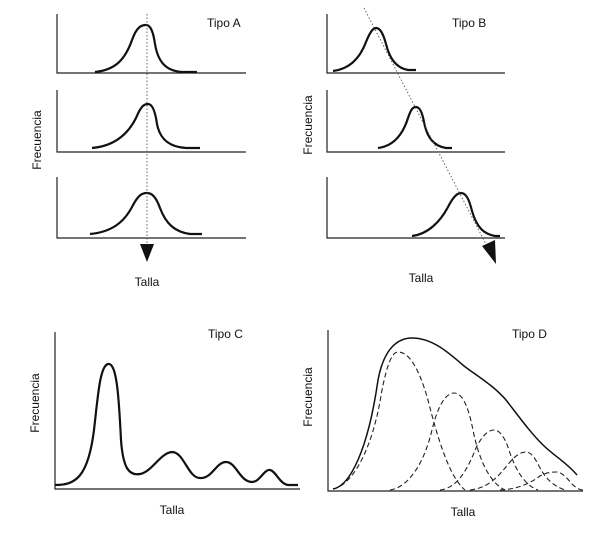 The width and height of the screenshot is (600, 543). What do you see at coordinates (529, 334) in the screenshot?
I see `panel-d-title: Tipo D` at bounding box center [529, 334].